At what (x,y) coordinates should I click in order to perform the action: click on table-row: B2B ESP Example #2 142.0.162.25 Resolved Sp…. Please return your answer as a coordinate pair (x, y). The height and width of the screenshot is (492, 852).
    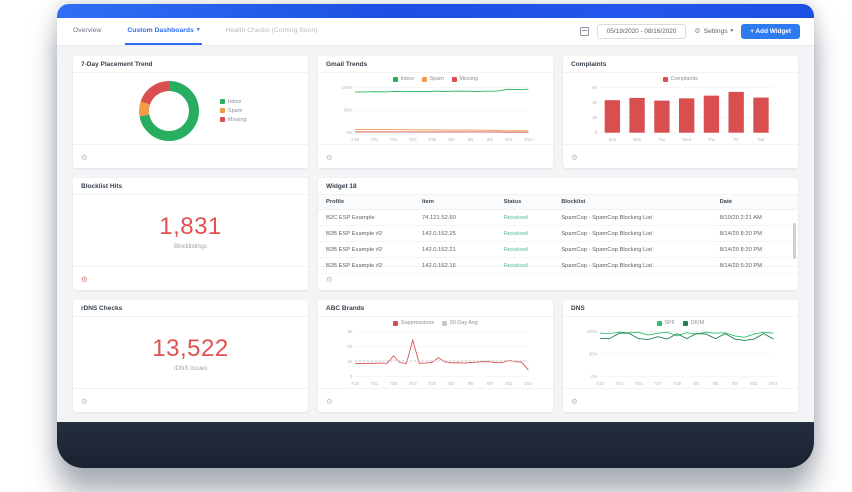
    Looking at the image, I should click on (558, 233).